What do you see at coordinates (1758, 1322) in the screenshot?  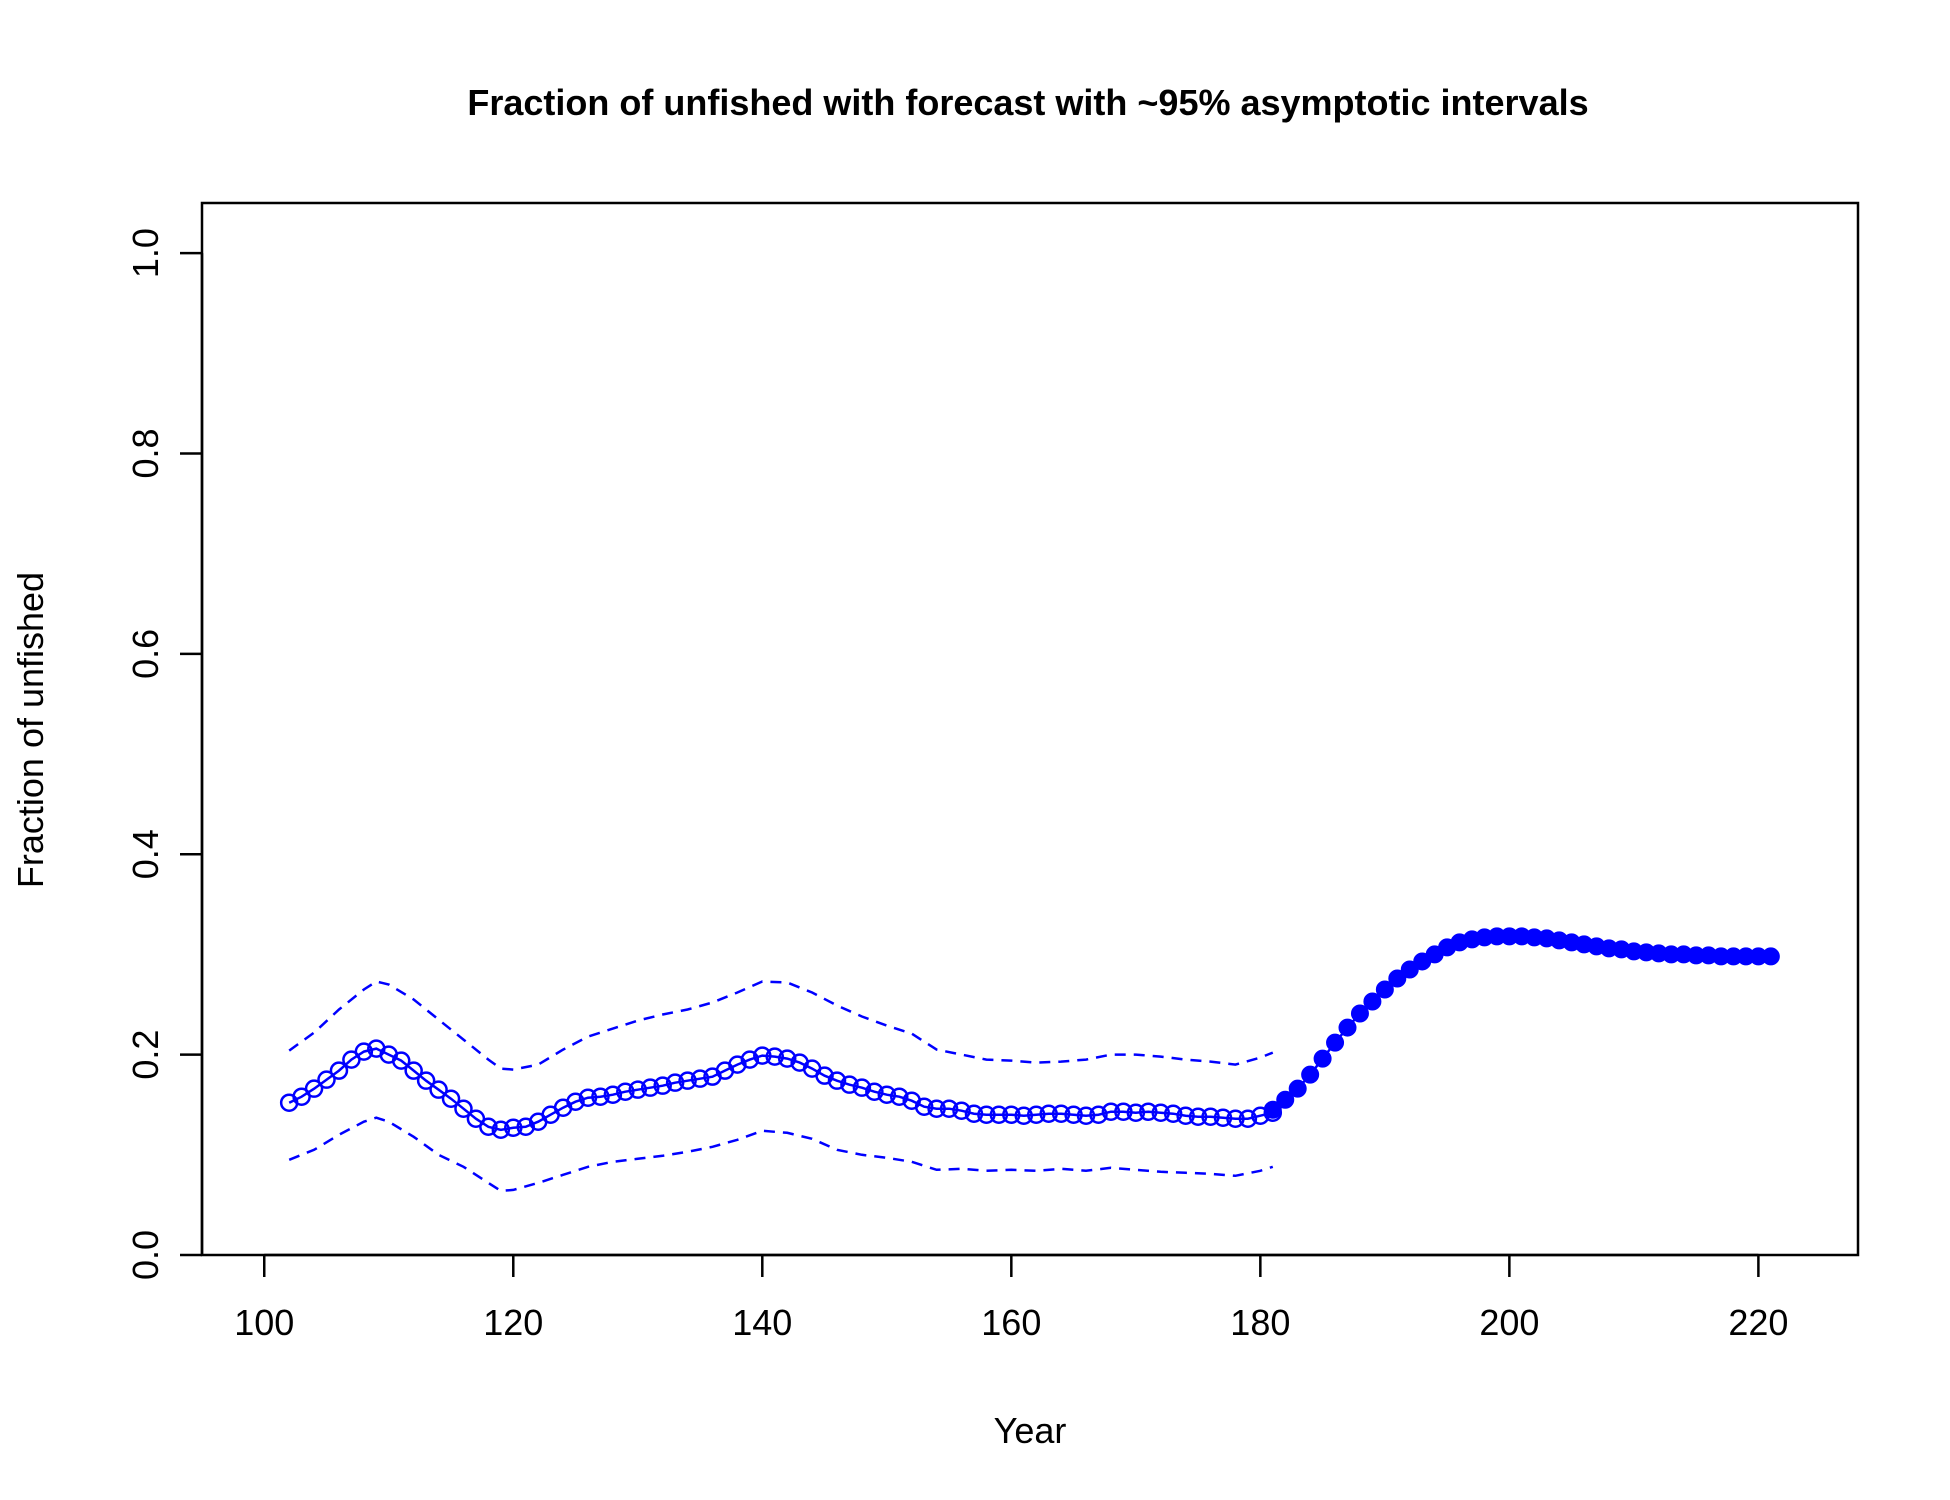 I see `x-tick-label: 220` at bounding box center [1758, 1322].